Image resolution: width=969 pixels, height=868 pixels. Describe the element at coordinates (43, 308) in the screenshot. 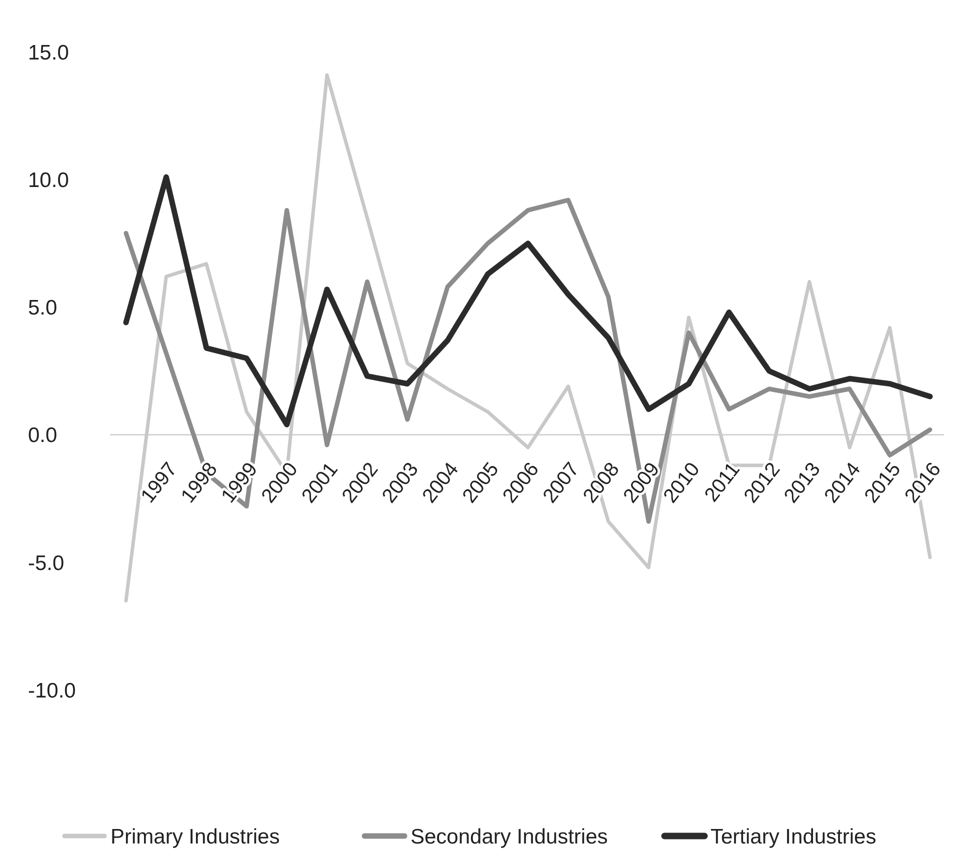

I see `y-tick-label: 5.0` at that location.